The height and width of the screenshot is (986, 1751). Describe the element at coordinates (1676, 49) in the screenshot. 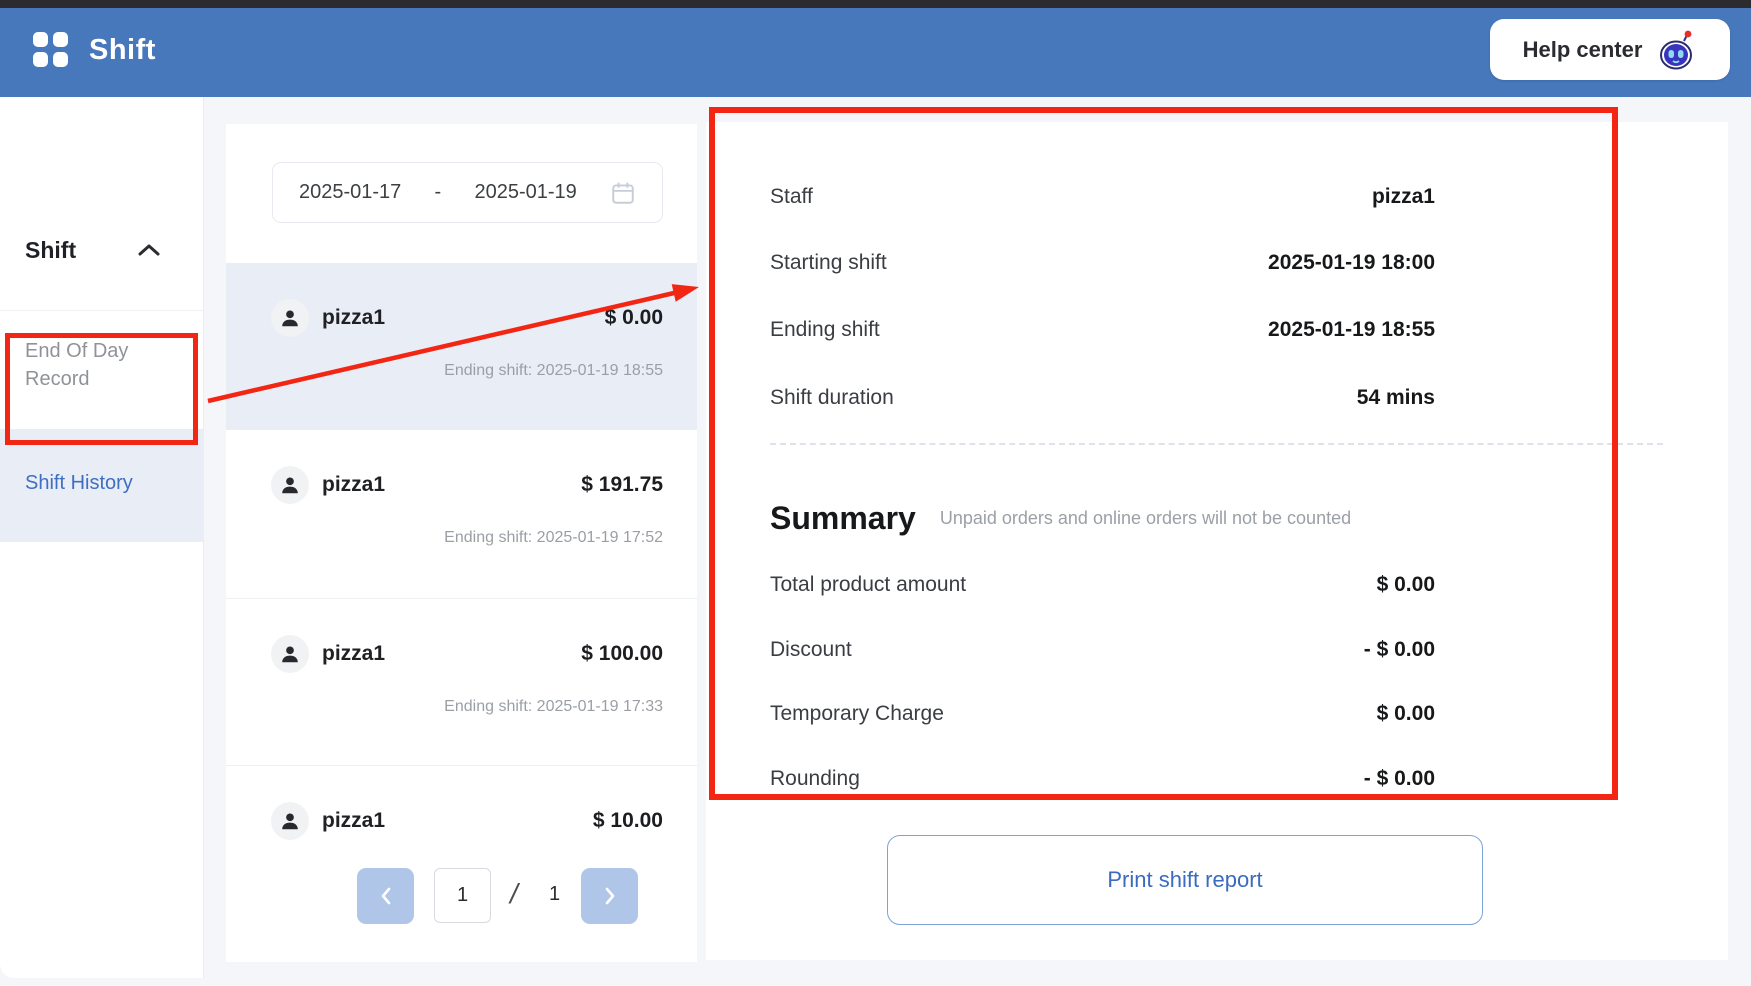

I see `robot-icon` at that location.